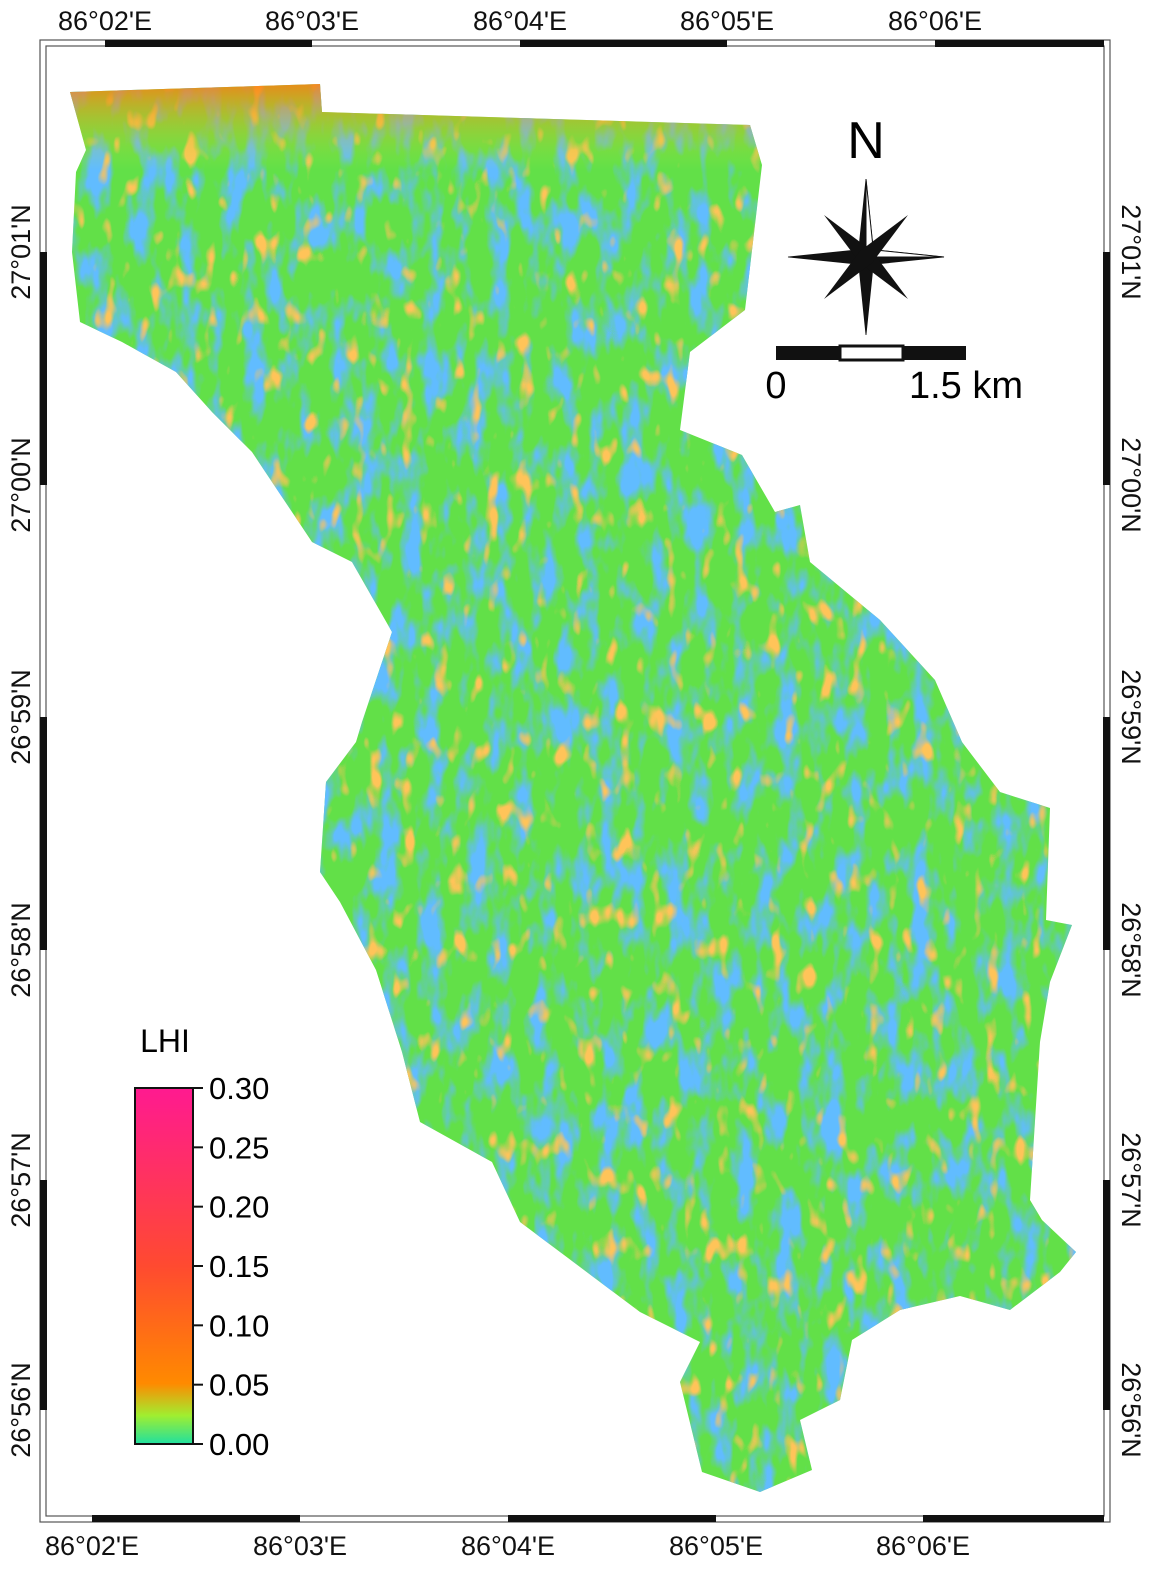  I want to click on scale-start: 0, so click(775, 386).